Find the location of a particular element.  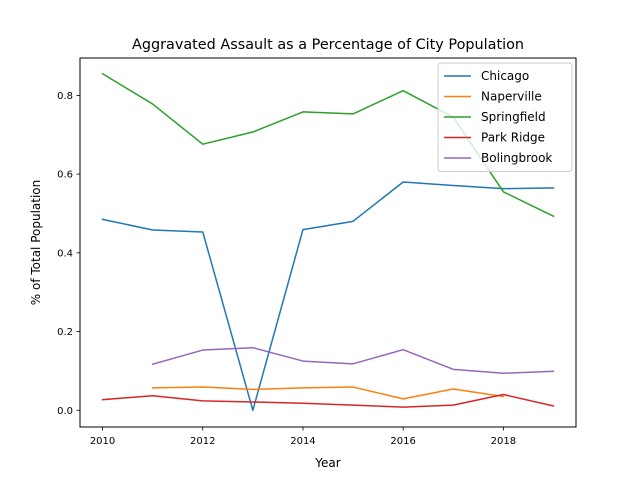

x-axis: 2010 2012 2014 2016 2018 is located at coordinates (303, 437).